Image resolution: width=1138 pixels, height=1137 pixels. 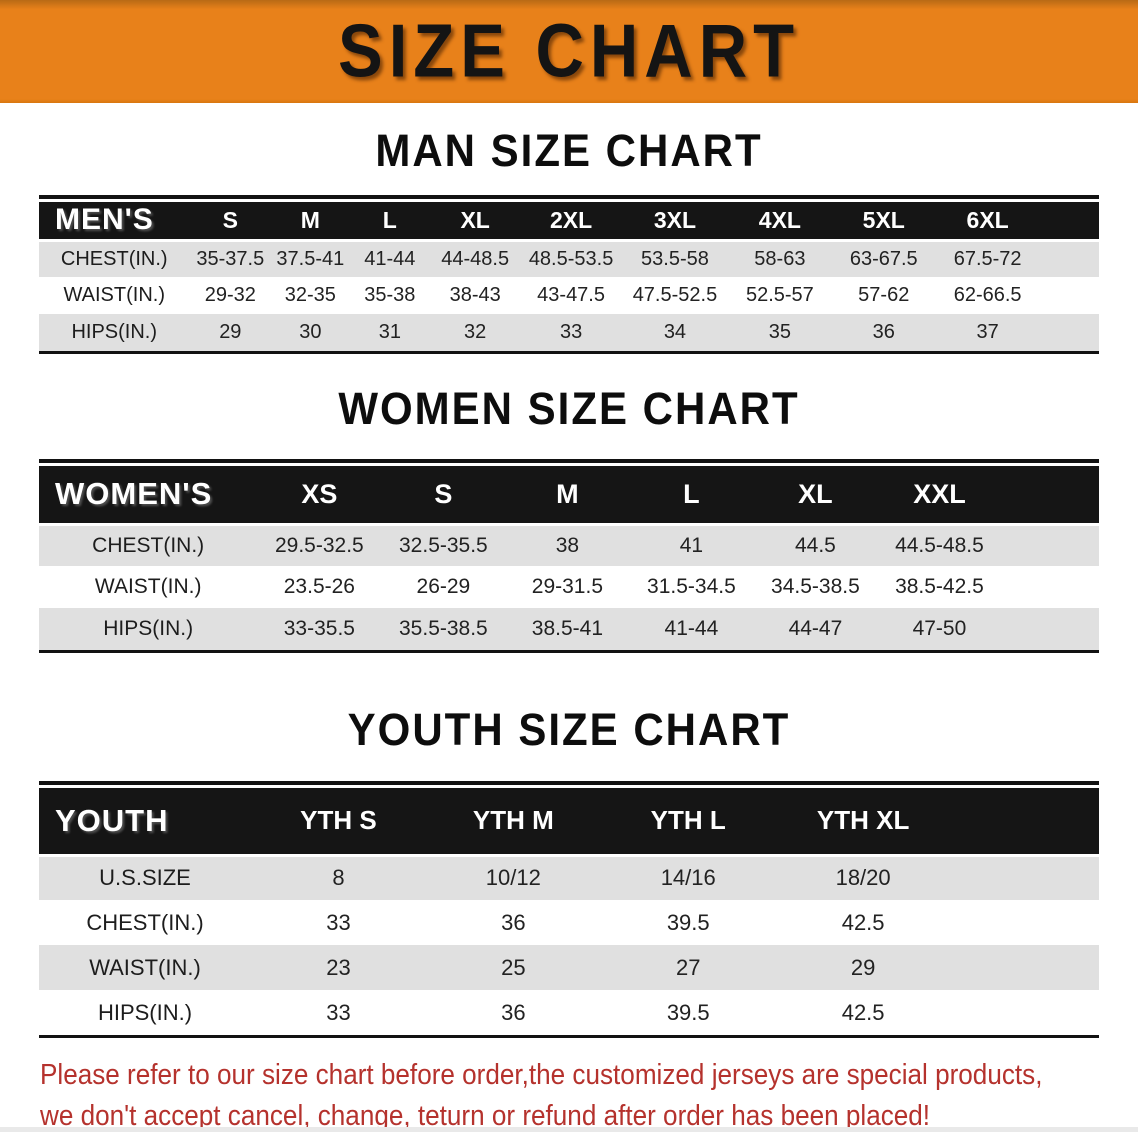 I want to click on size-value: 34.5-38.5, so click(x=815, y=586).